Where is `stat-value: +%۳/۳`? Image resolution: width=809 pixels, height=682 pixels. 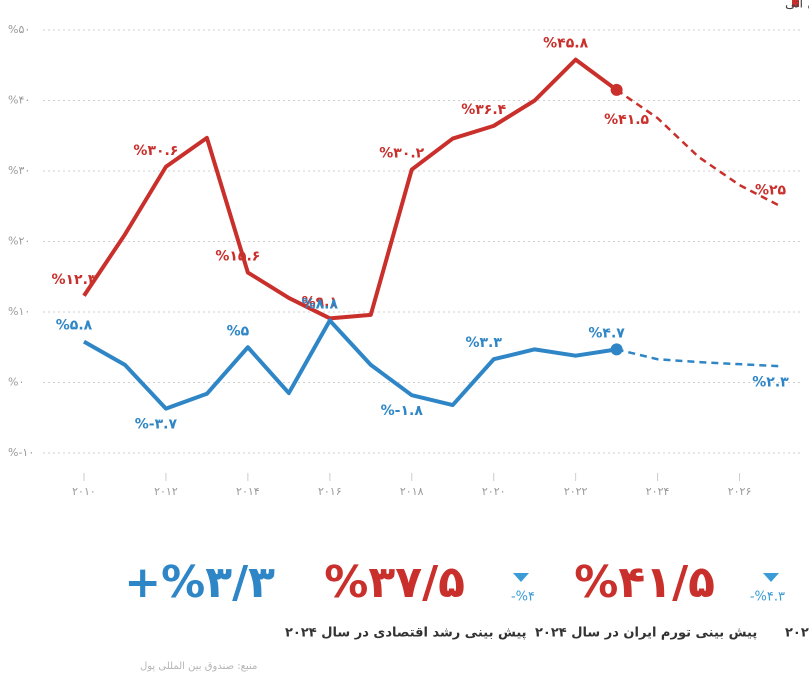
stat-value: +%۳/۳ is located at coordinates (199, 582).